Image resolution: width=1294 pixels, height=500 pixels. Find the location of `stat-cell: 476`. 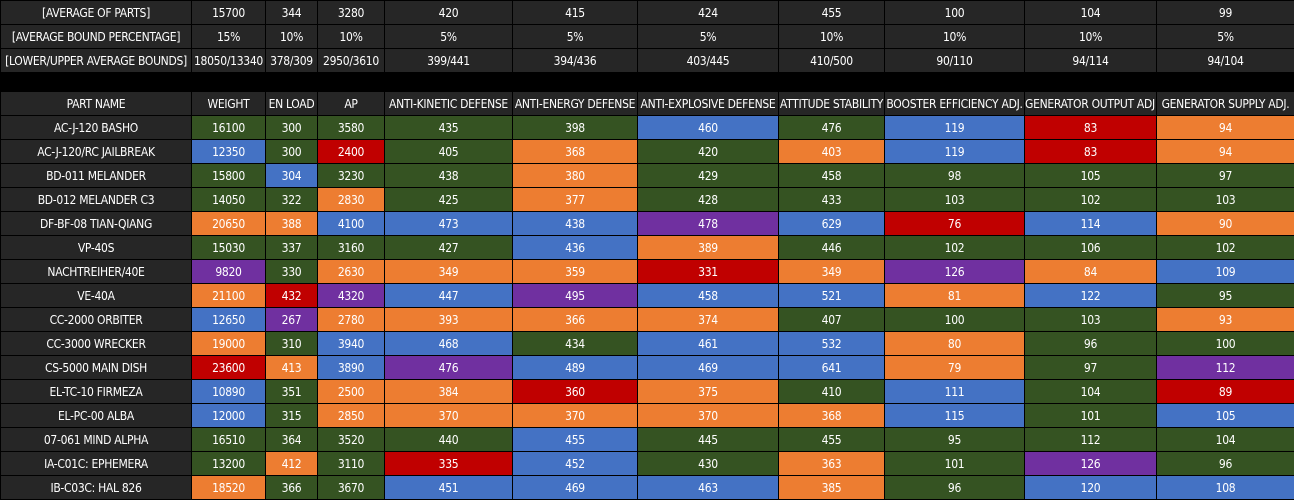

stat-cell: 476 is located at coordinates (449, 368).